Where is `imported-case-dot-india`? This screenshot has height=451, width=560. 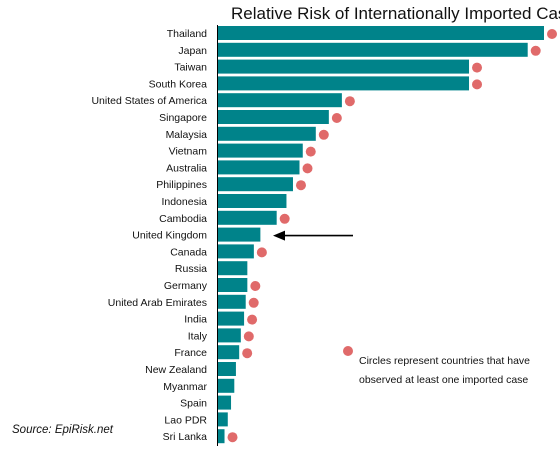 imported-case-dot-india is located at coordinates (252, 319).